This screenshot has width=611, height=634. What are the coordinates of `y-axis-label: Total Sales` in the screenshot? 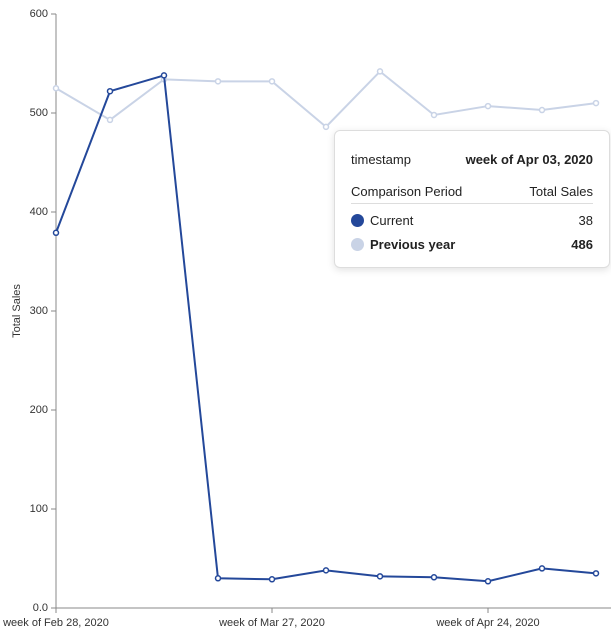 It's located at (17, 311).